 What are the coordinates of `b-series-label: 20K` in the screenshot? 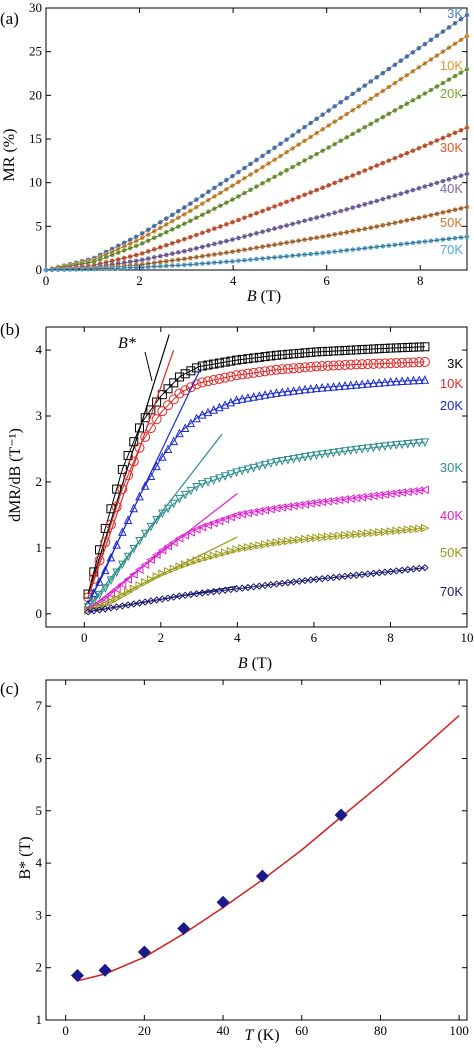 It's located at (451, 405).